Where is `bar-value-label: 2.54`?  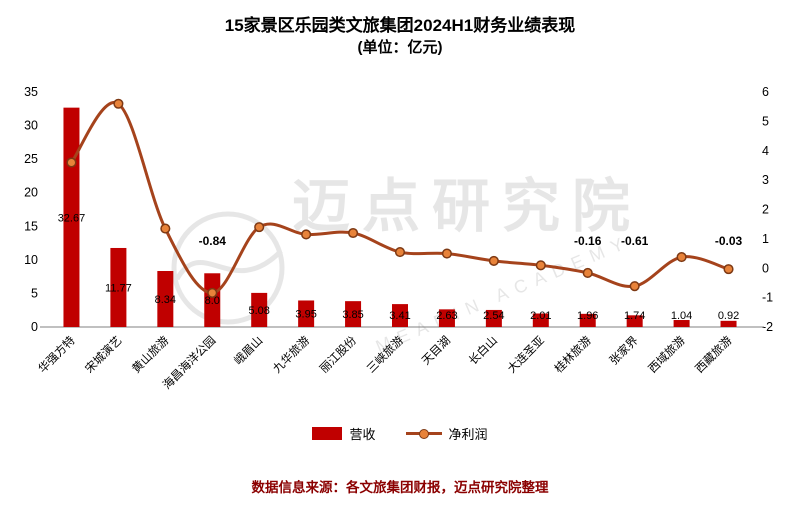
bar-value-label: 2.54 is located at coordinates (493, 316).